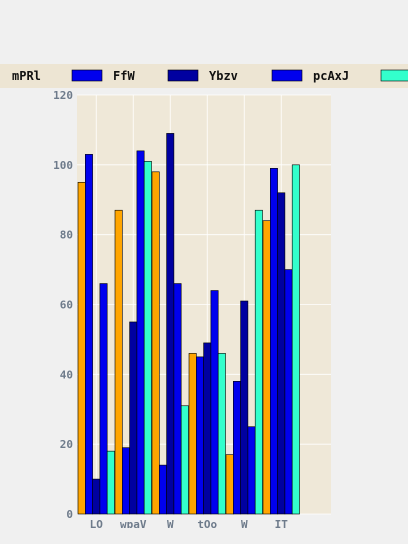 The height and width of the screenshot is (544, 408). What do you see at coordinates (97, 523) in the screenshot?
I see `x-tick-label: LO` at bounding box center [97, 523].